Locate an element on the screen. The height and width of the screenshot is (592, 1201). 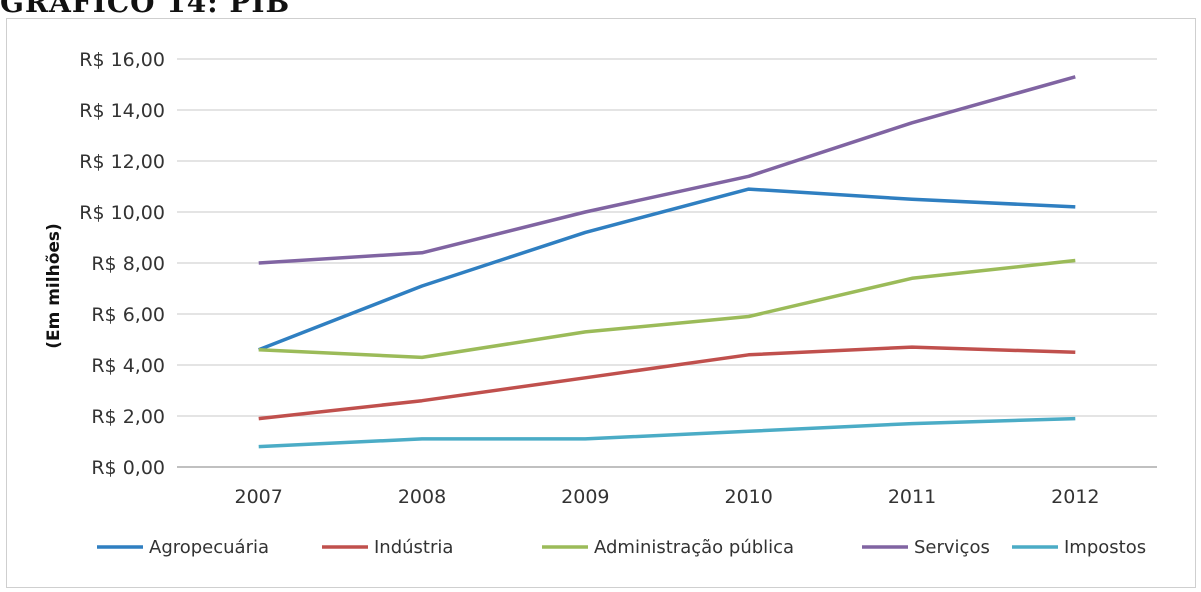
x-tick-label: 2009 is located at coordinates (585, 497).